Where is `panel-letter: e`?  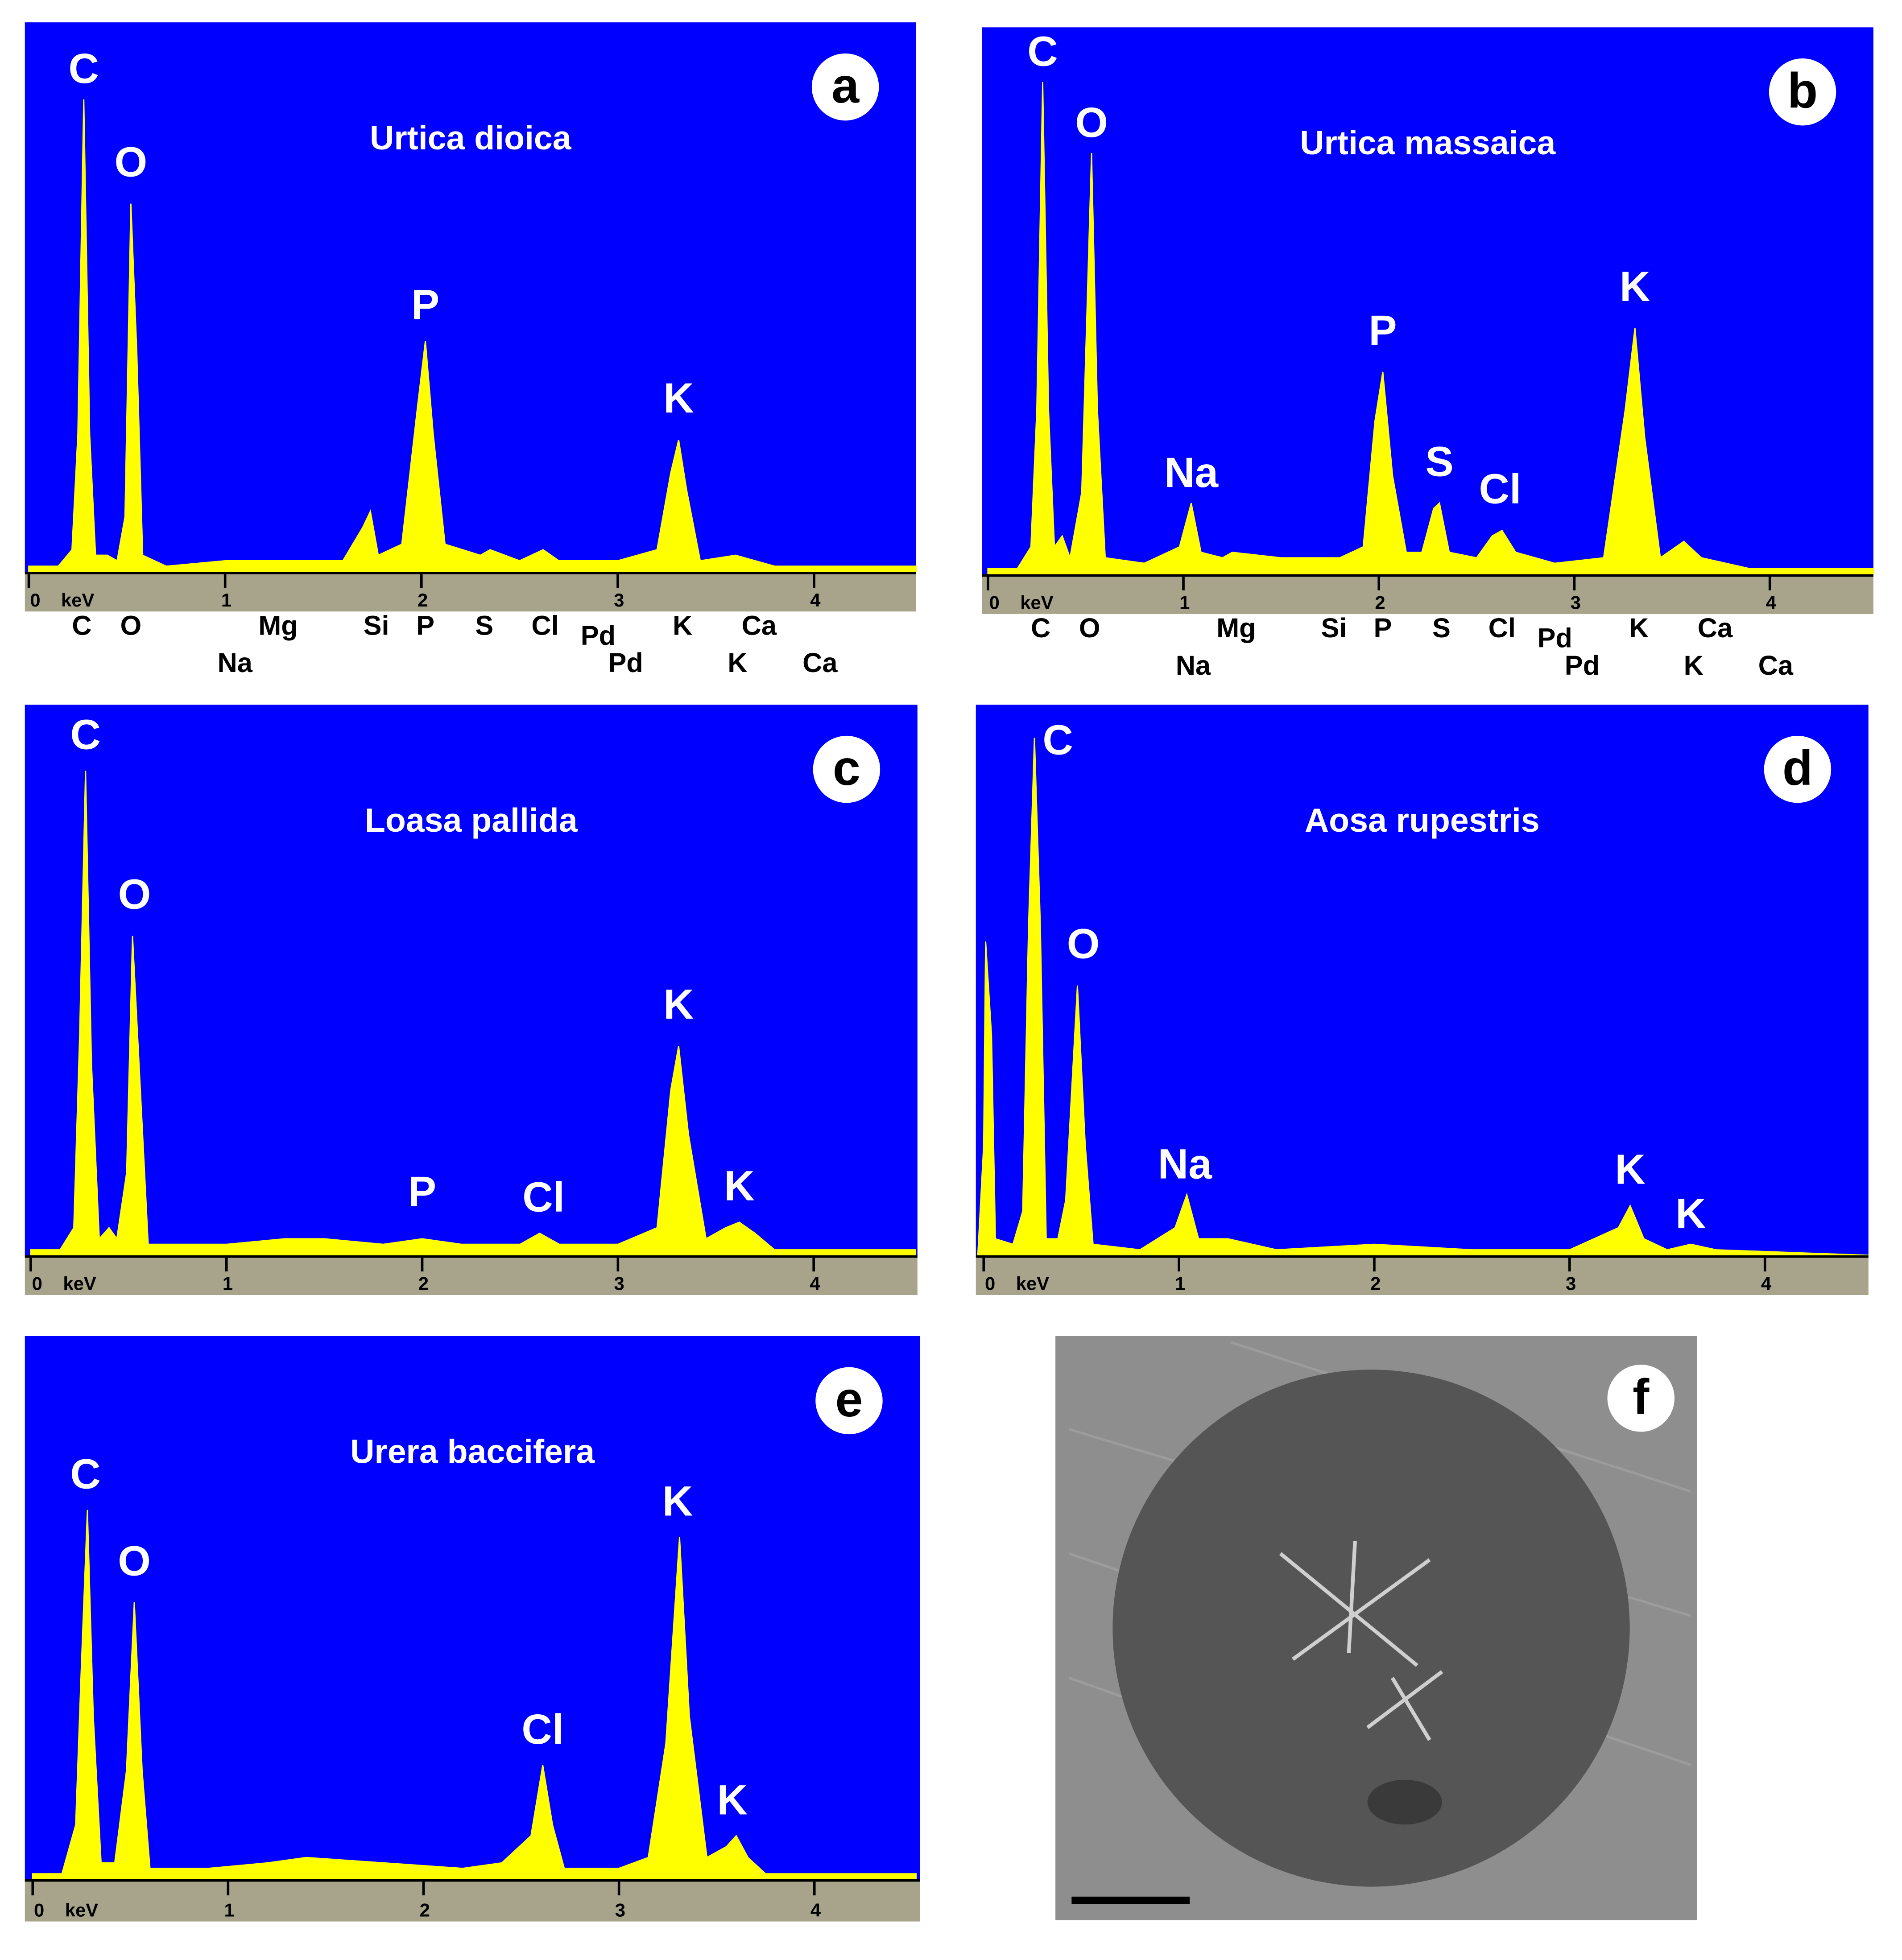
panel-letter: e is located at coordinates (849, 1399).